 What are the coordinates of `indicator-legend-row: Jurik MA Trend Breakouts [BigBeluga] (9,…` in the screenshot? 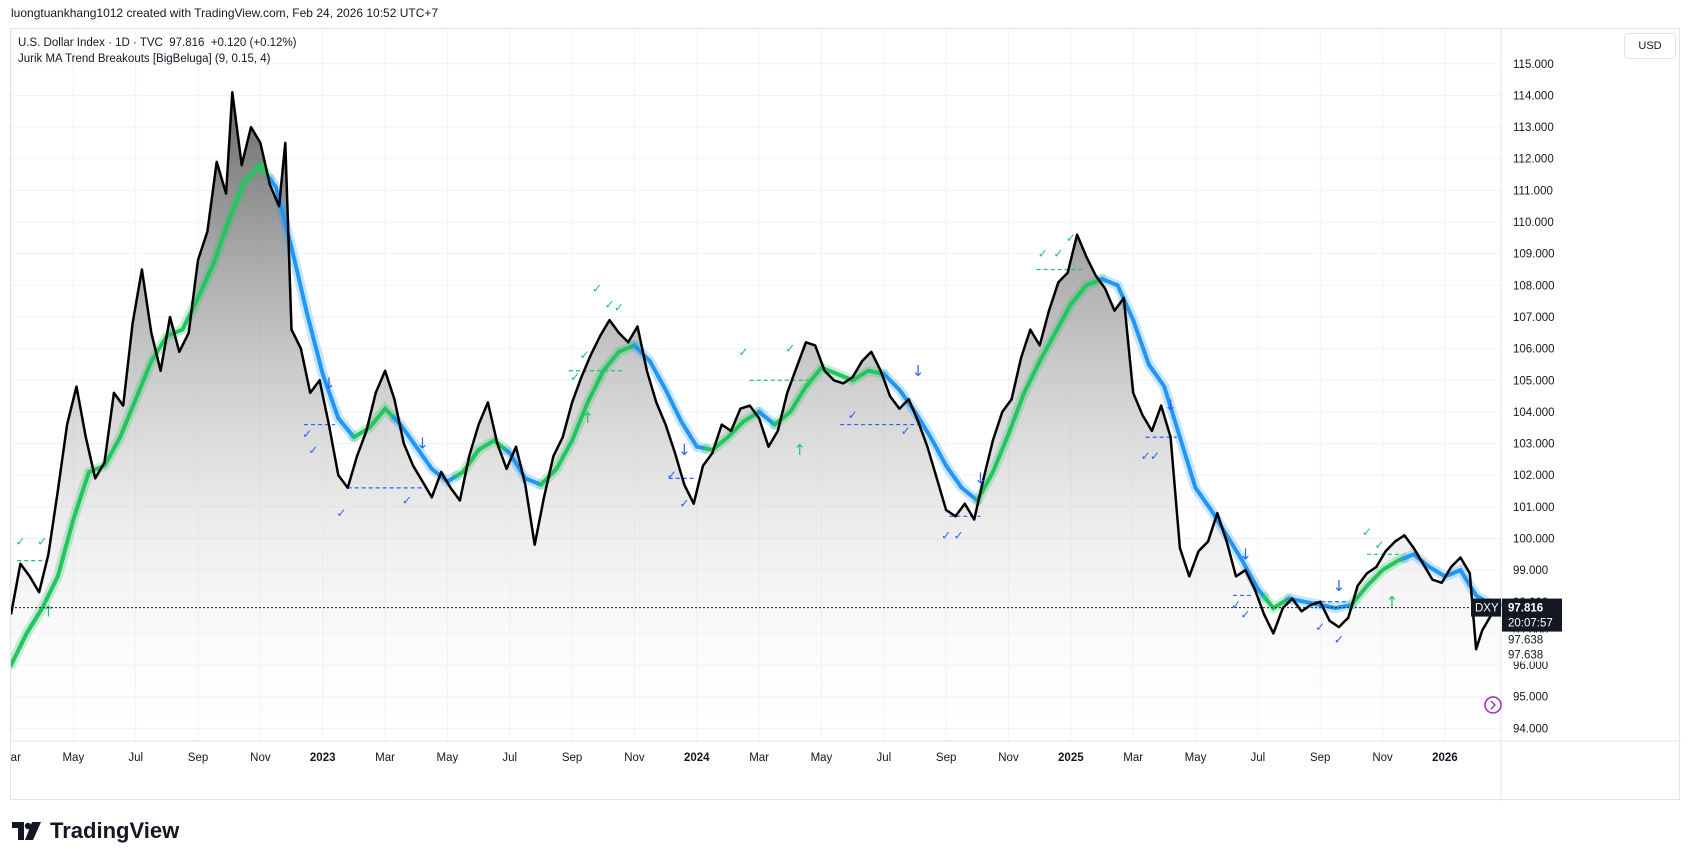 It's located at (144, 59).